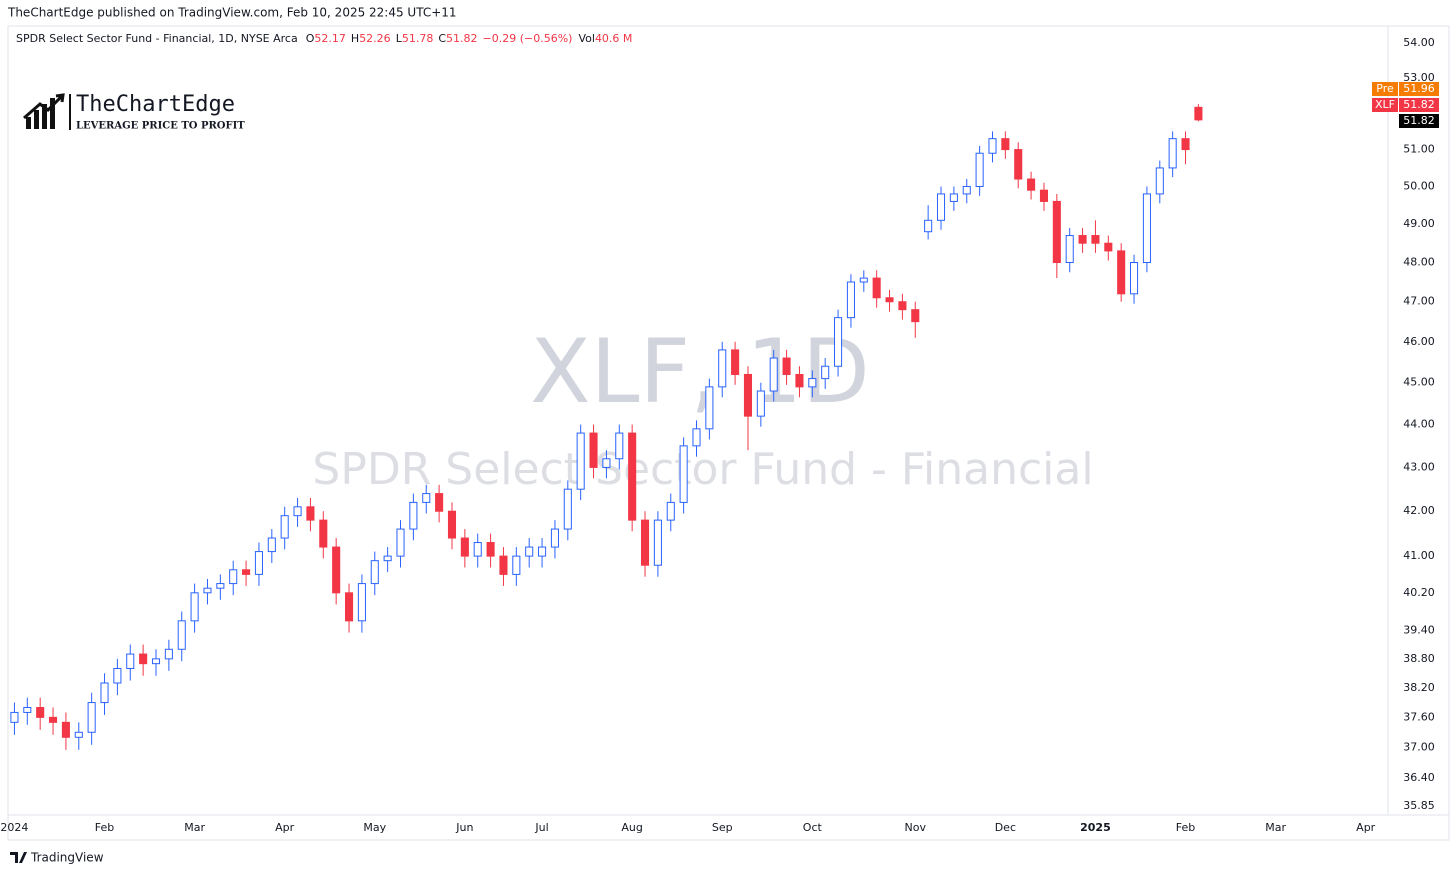  What do you see at coordinates (310, 38) in the screenshot?
I see `legend-label: O` at bounding box center [310, 38].